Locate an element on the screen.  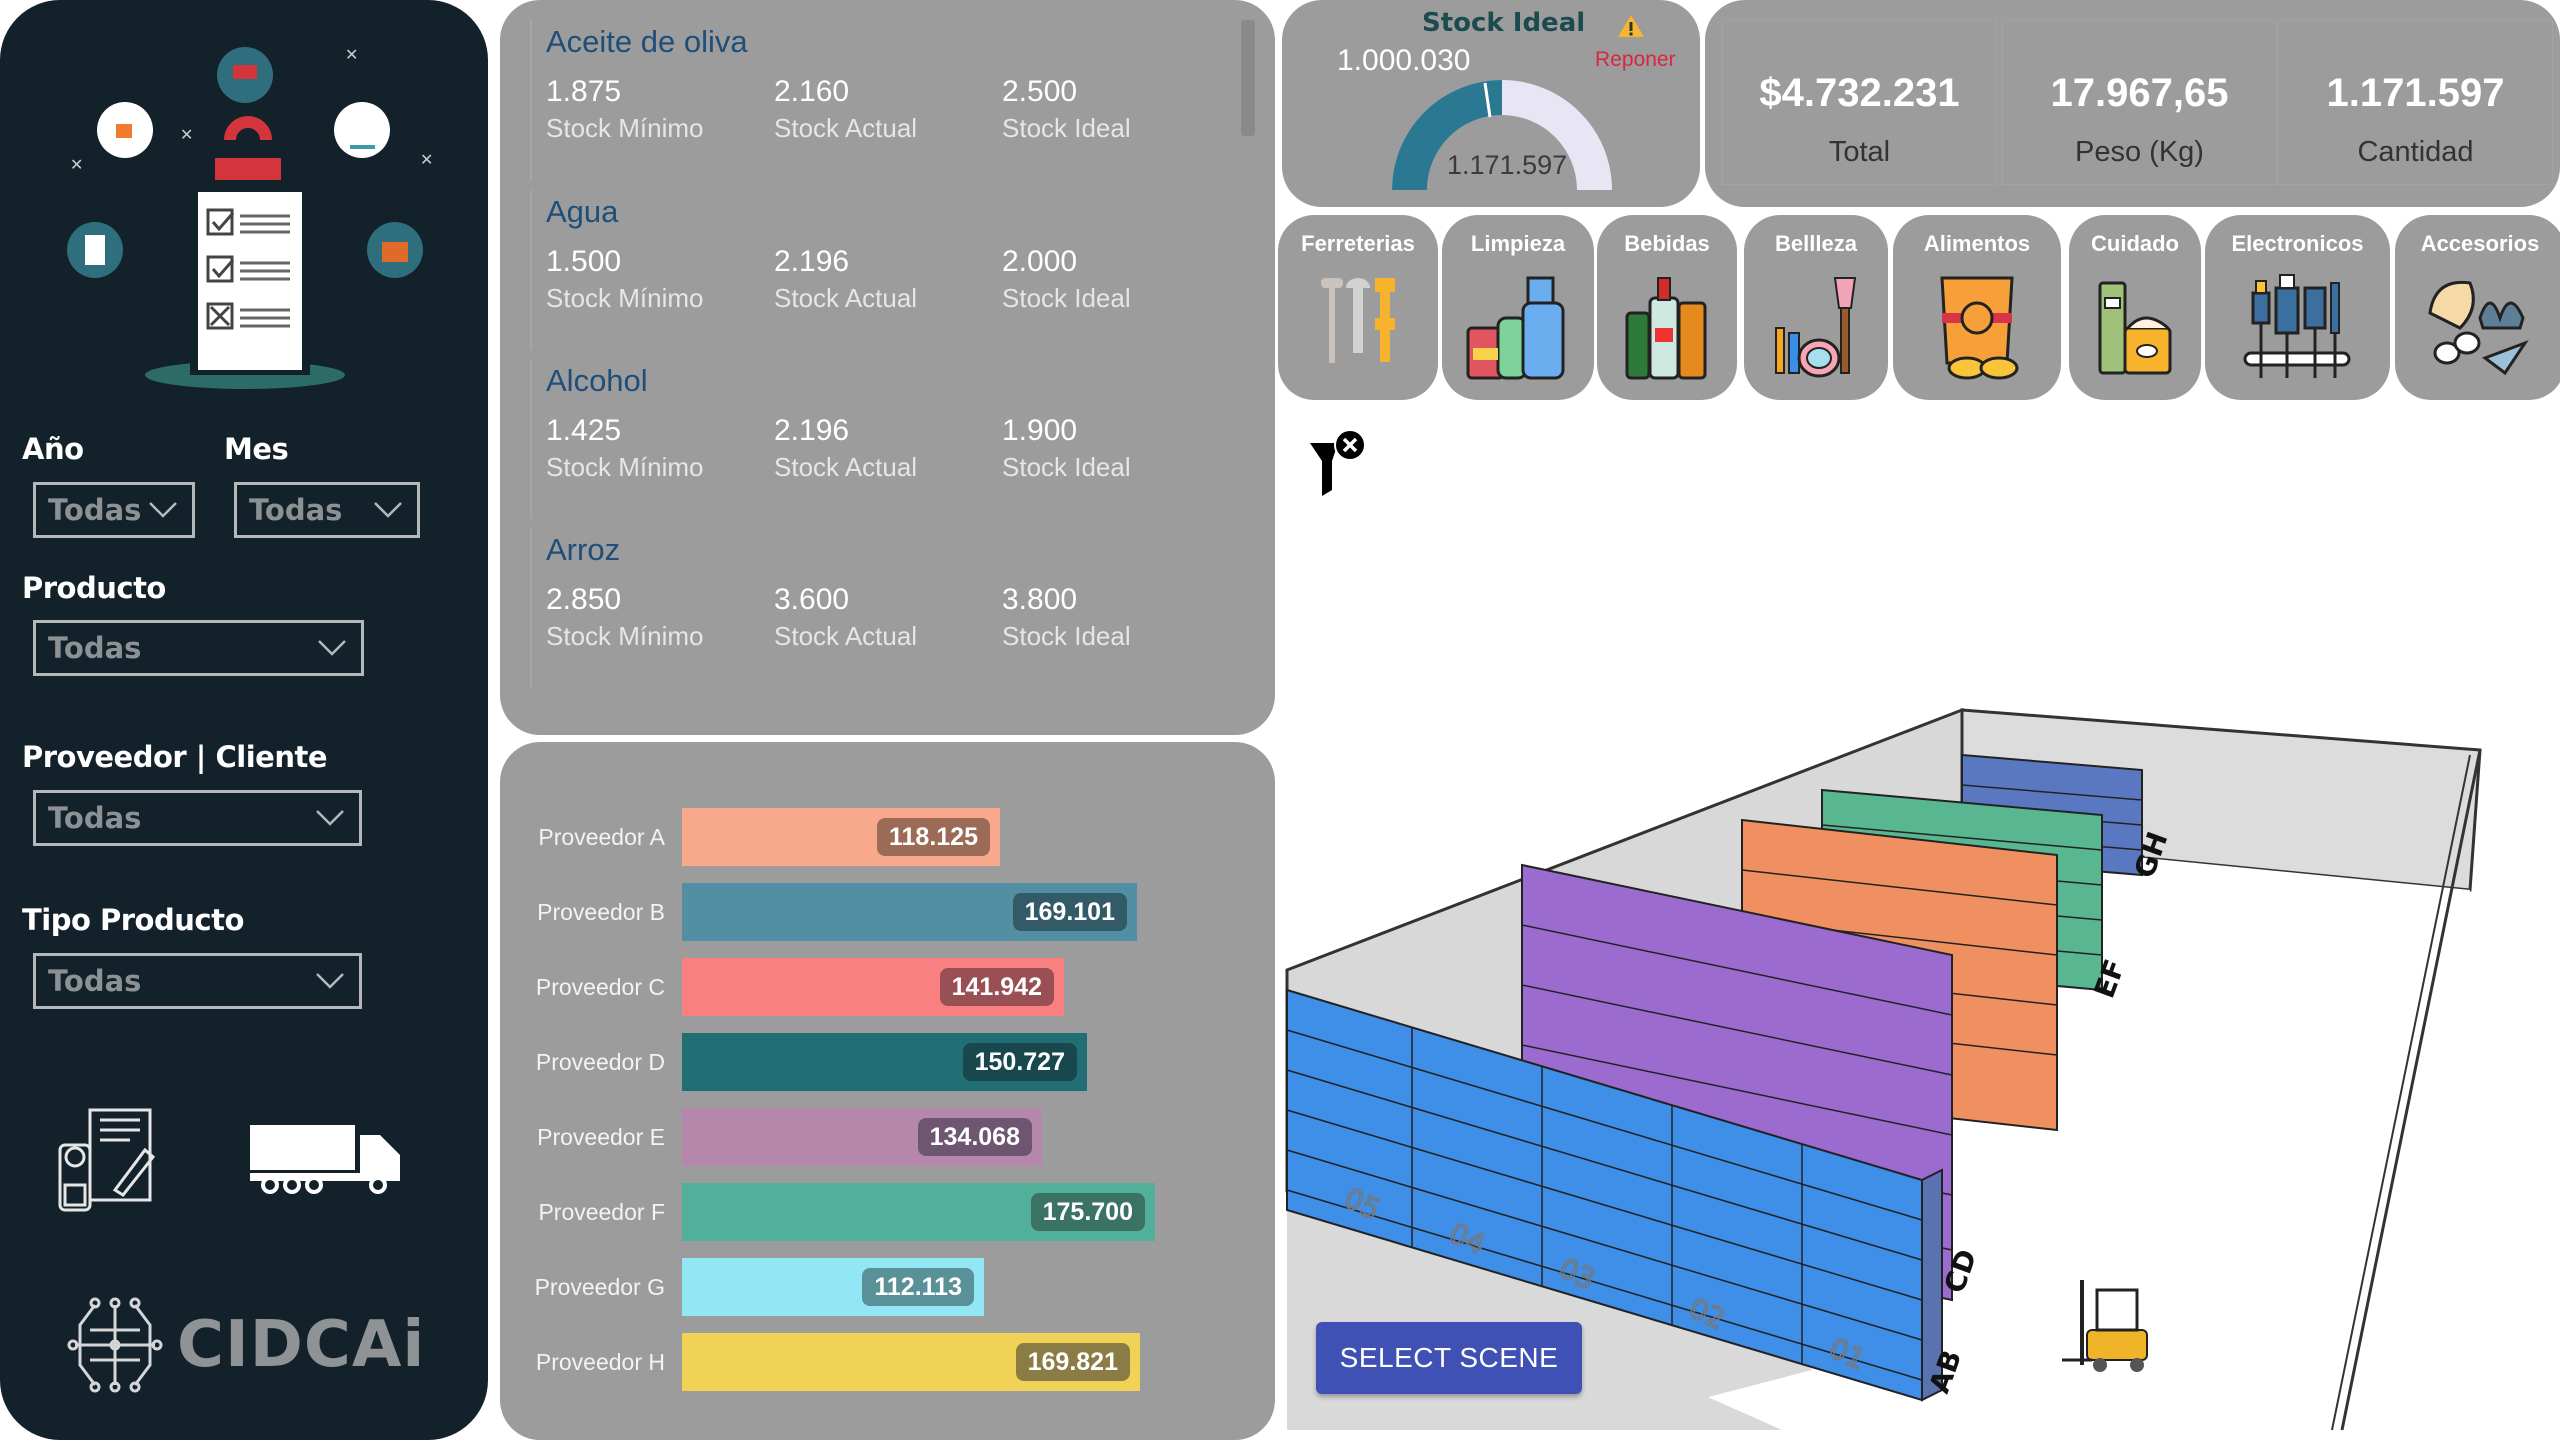
bar-row: Proveedor D 150.727 is located at coordinates (887, 1062).